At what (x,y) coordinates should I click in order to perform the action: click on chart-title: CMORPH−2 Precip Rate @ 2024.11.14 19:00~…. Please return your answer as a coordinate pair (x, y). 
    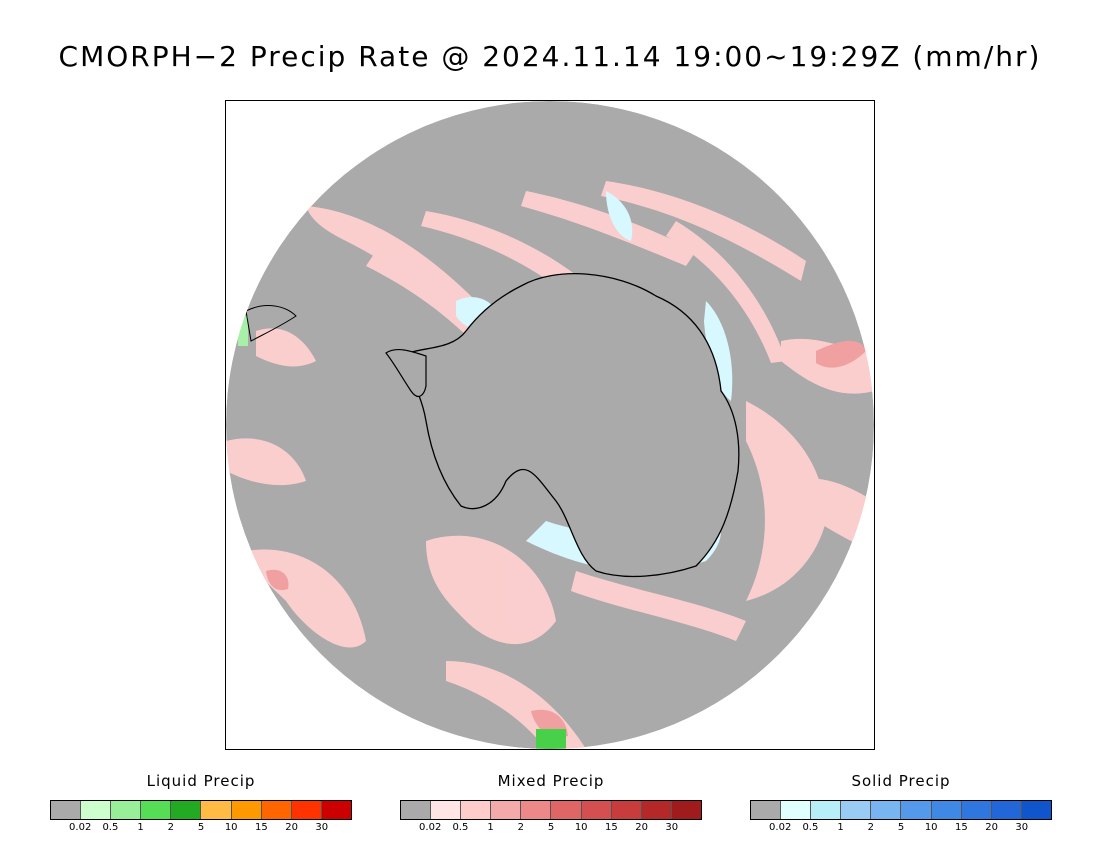
    Looking at the image, I should click on (550, 56).